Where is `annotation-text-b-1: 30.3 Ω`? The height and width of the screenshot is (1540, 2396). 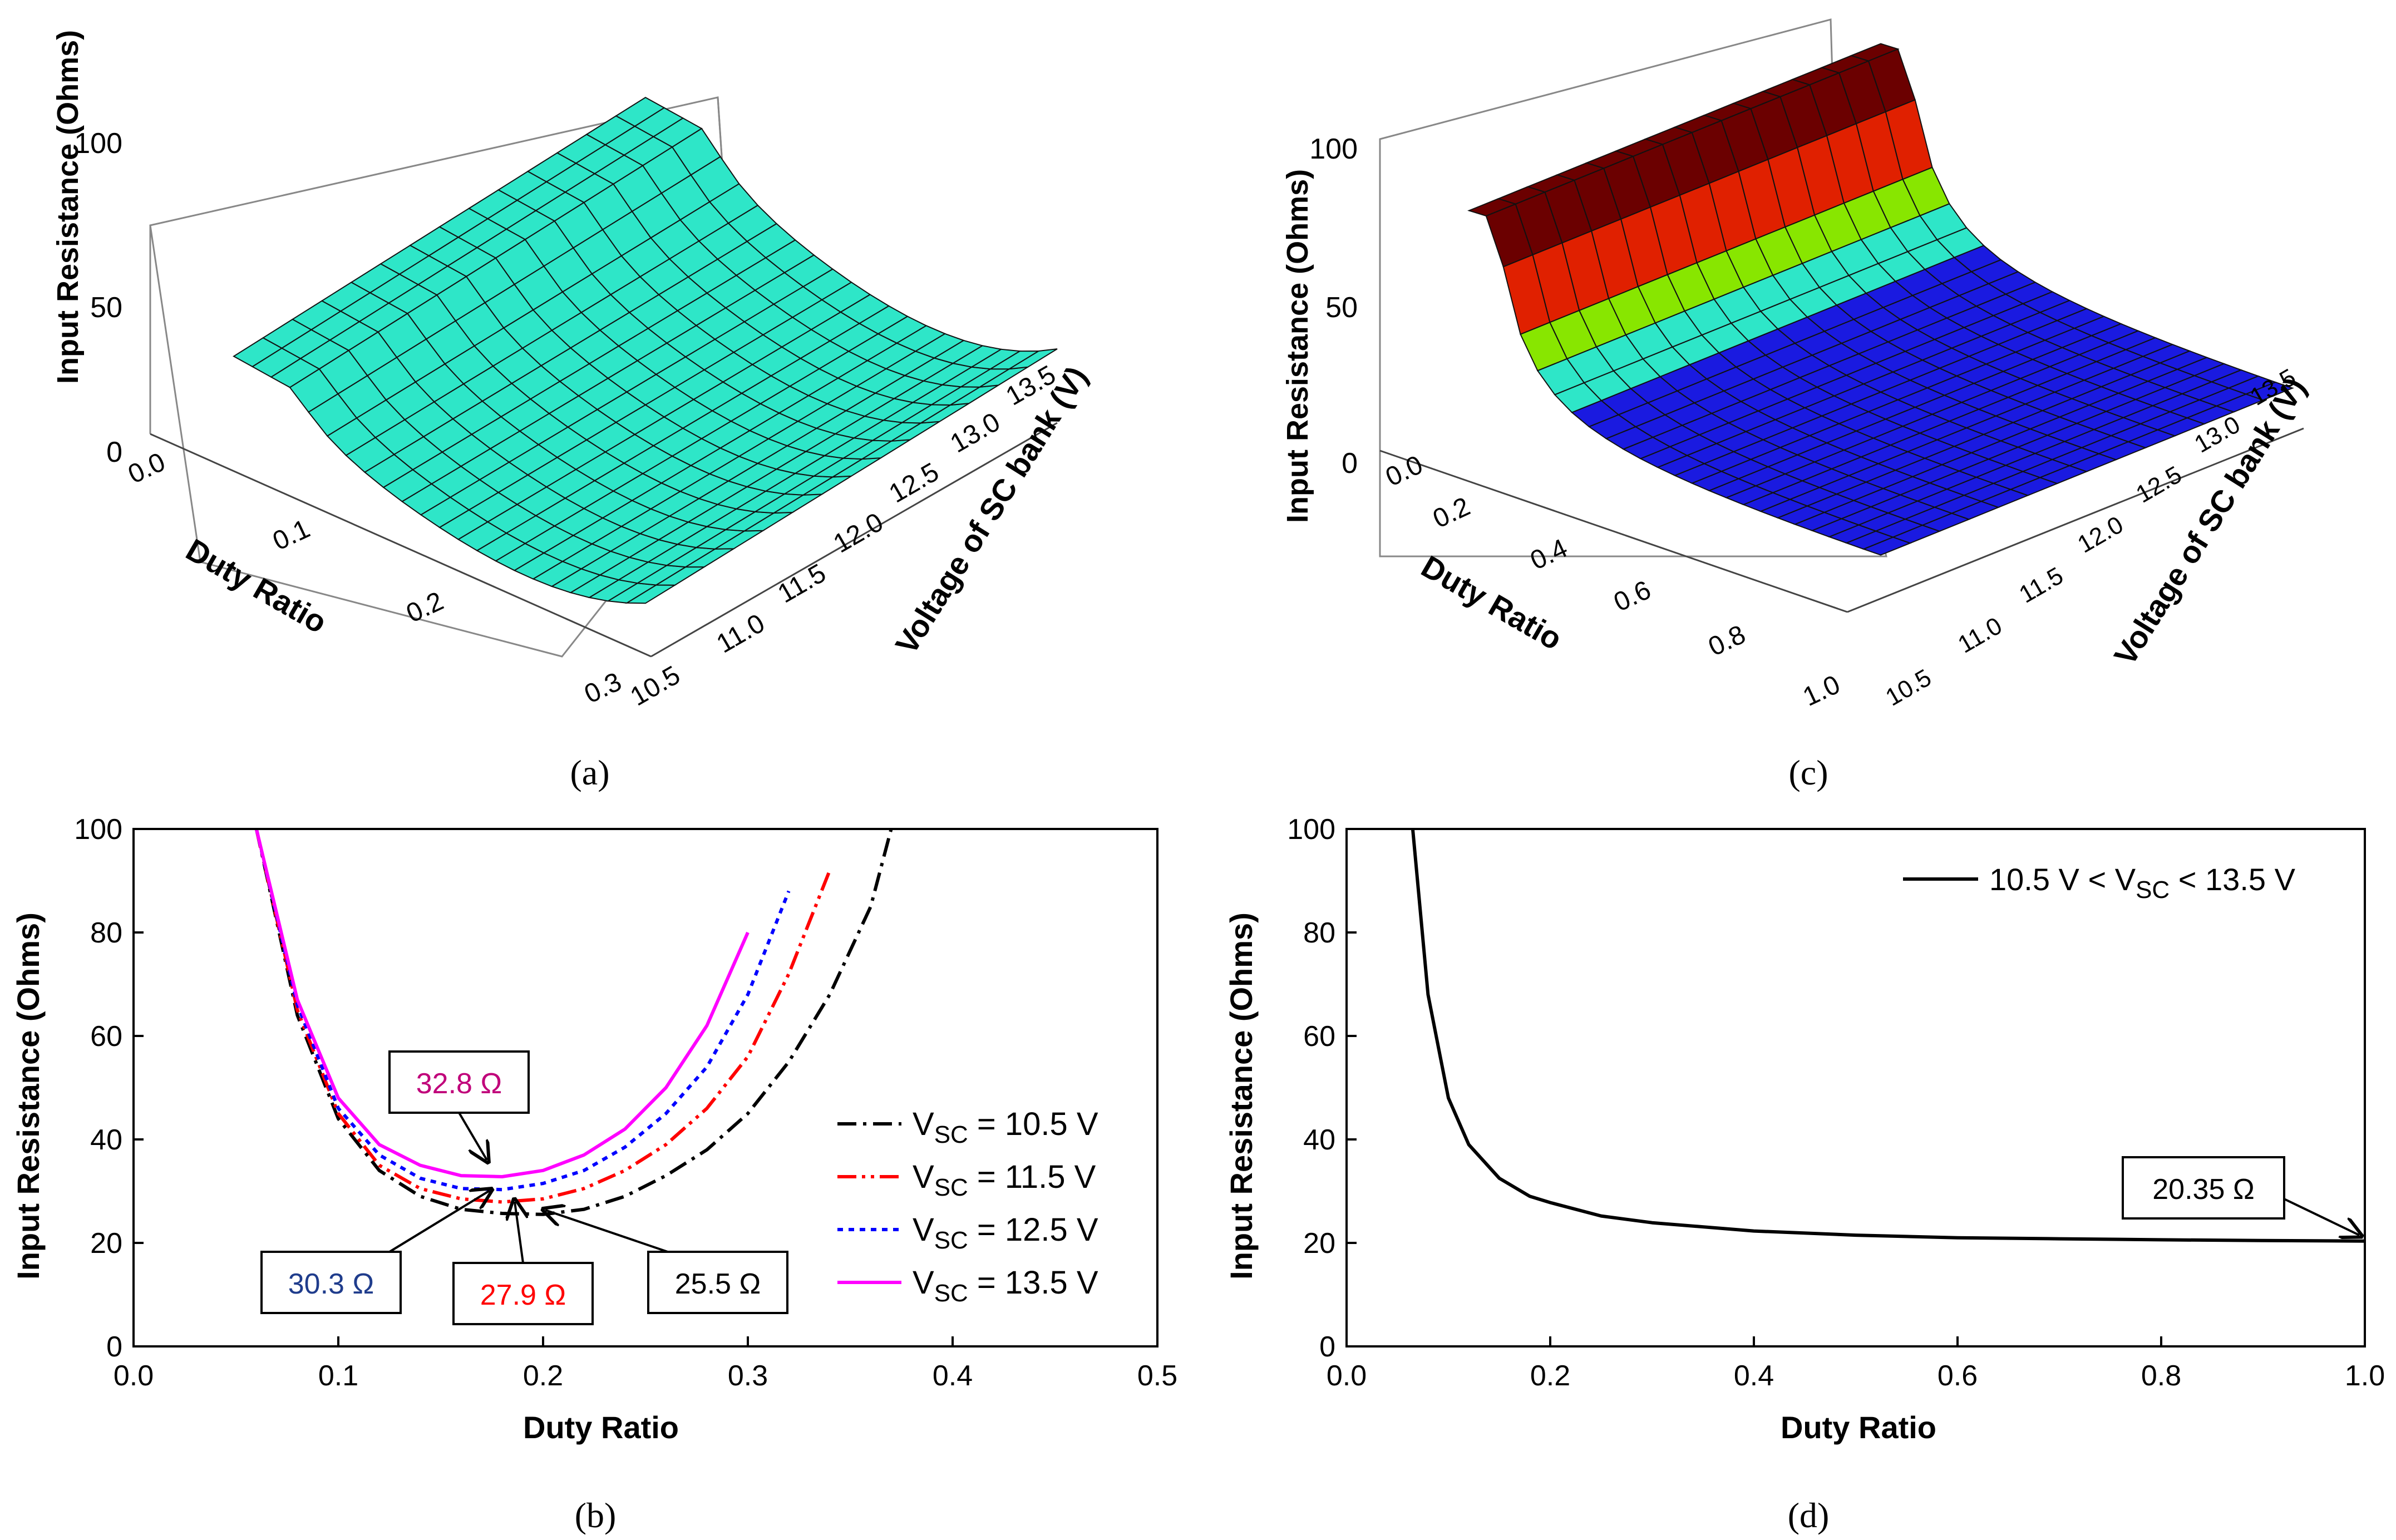
annotation-text-b-1: 30.3 Ω is located at coordinates (331, 1284).